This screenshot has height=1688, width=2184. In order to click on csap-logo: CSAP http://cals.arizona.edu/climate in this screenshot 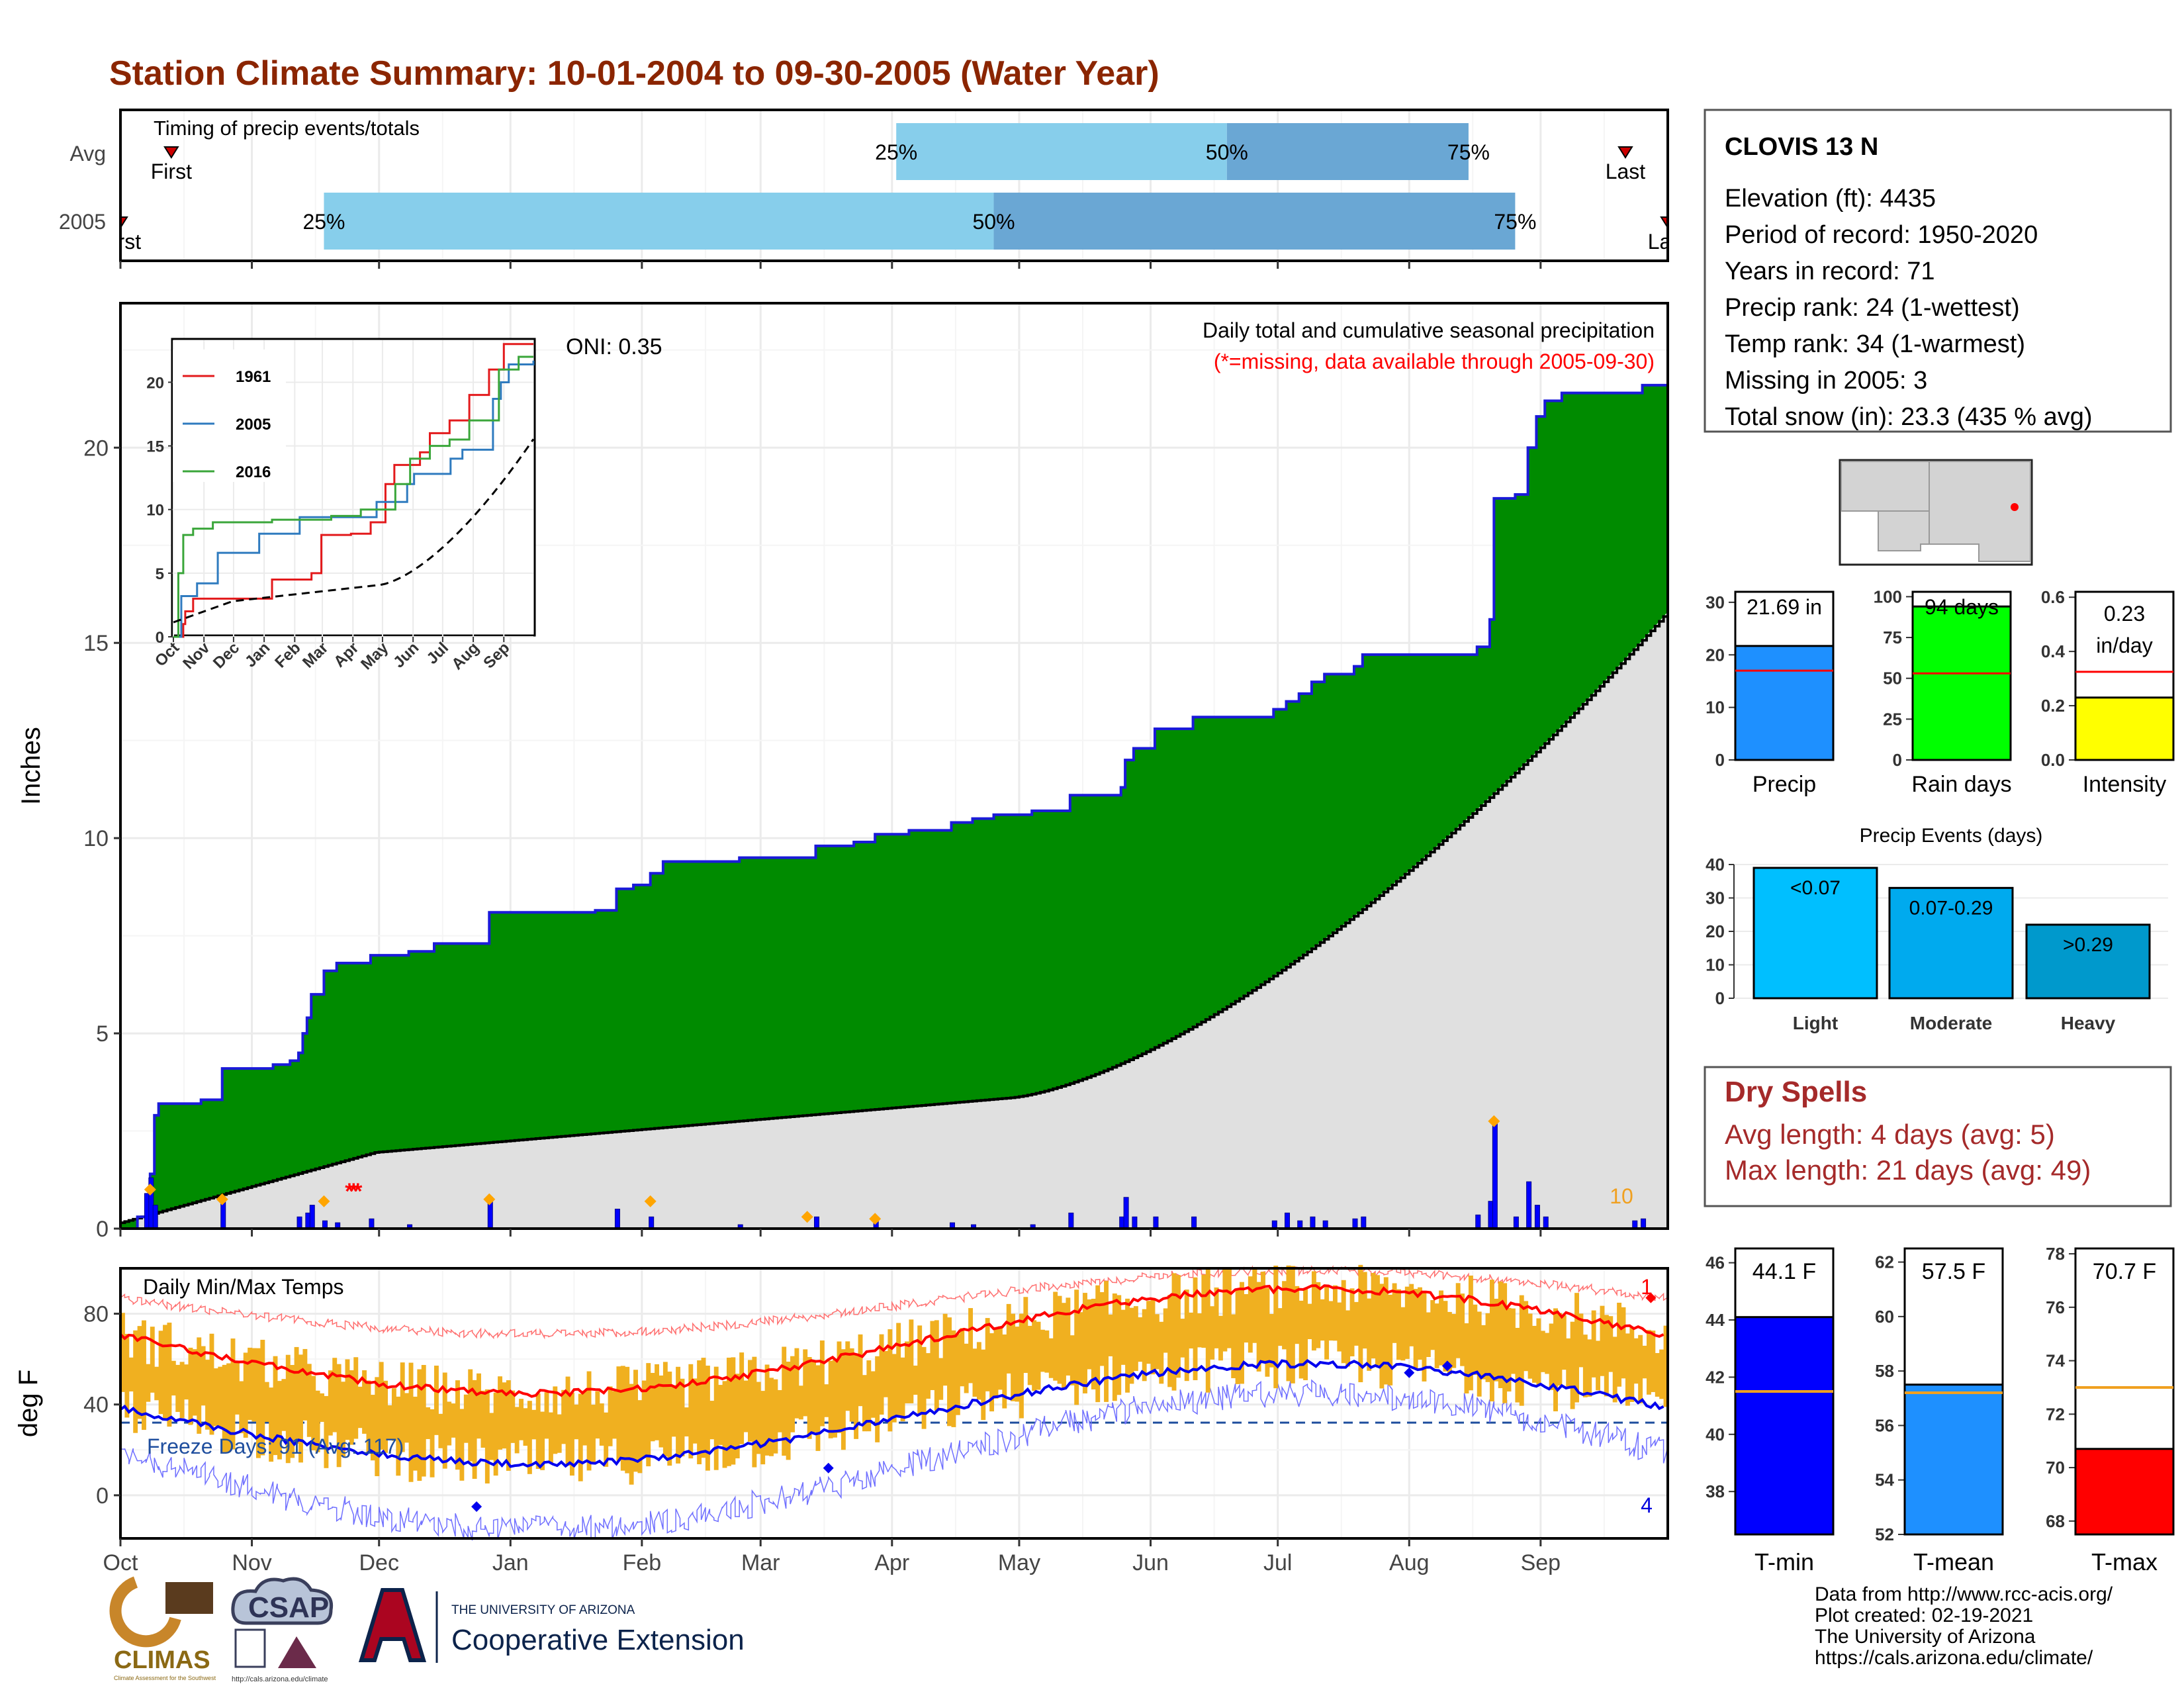, I will do `click(283, 1630)`.